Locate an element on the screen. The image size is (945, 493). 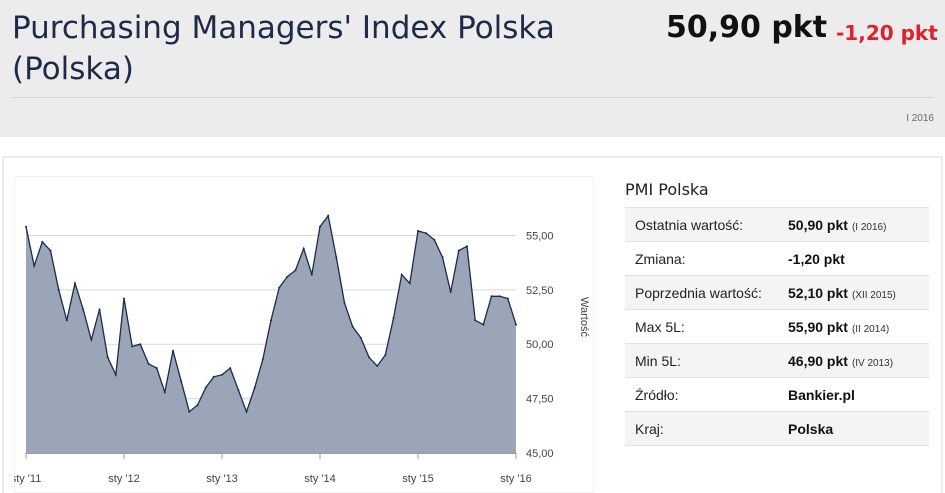
y-tick-label: 45,00 is located at coordinates (540, 454).